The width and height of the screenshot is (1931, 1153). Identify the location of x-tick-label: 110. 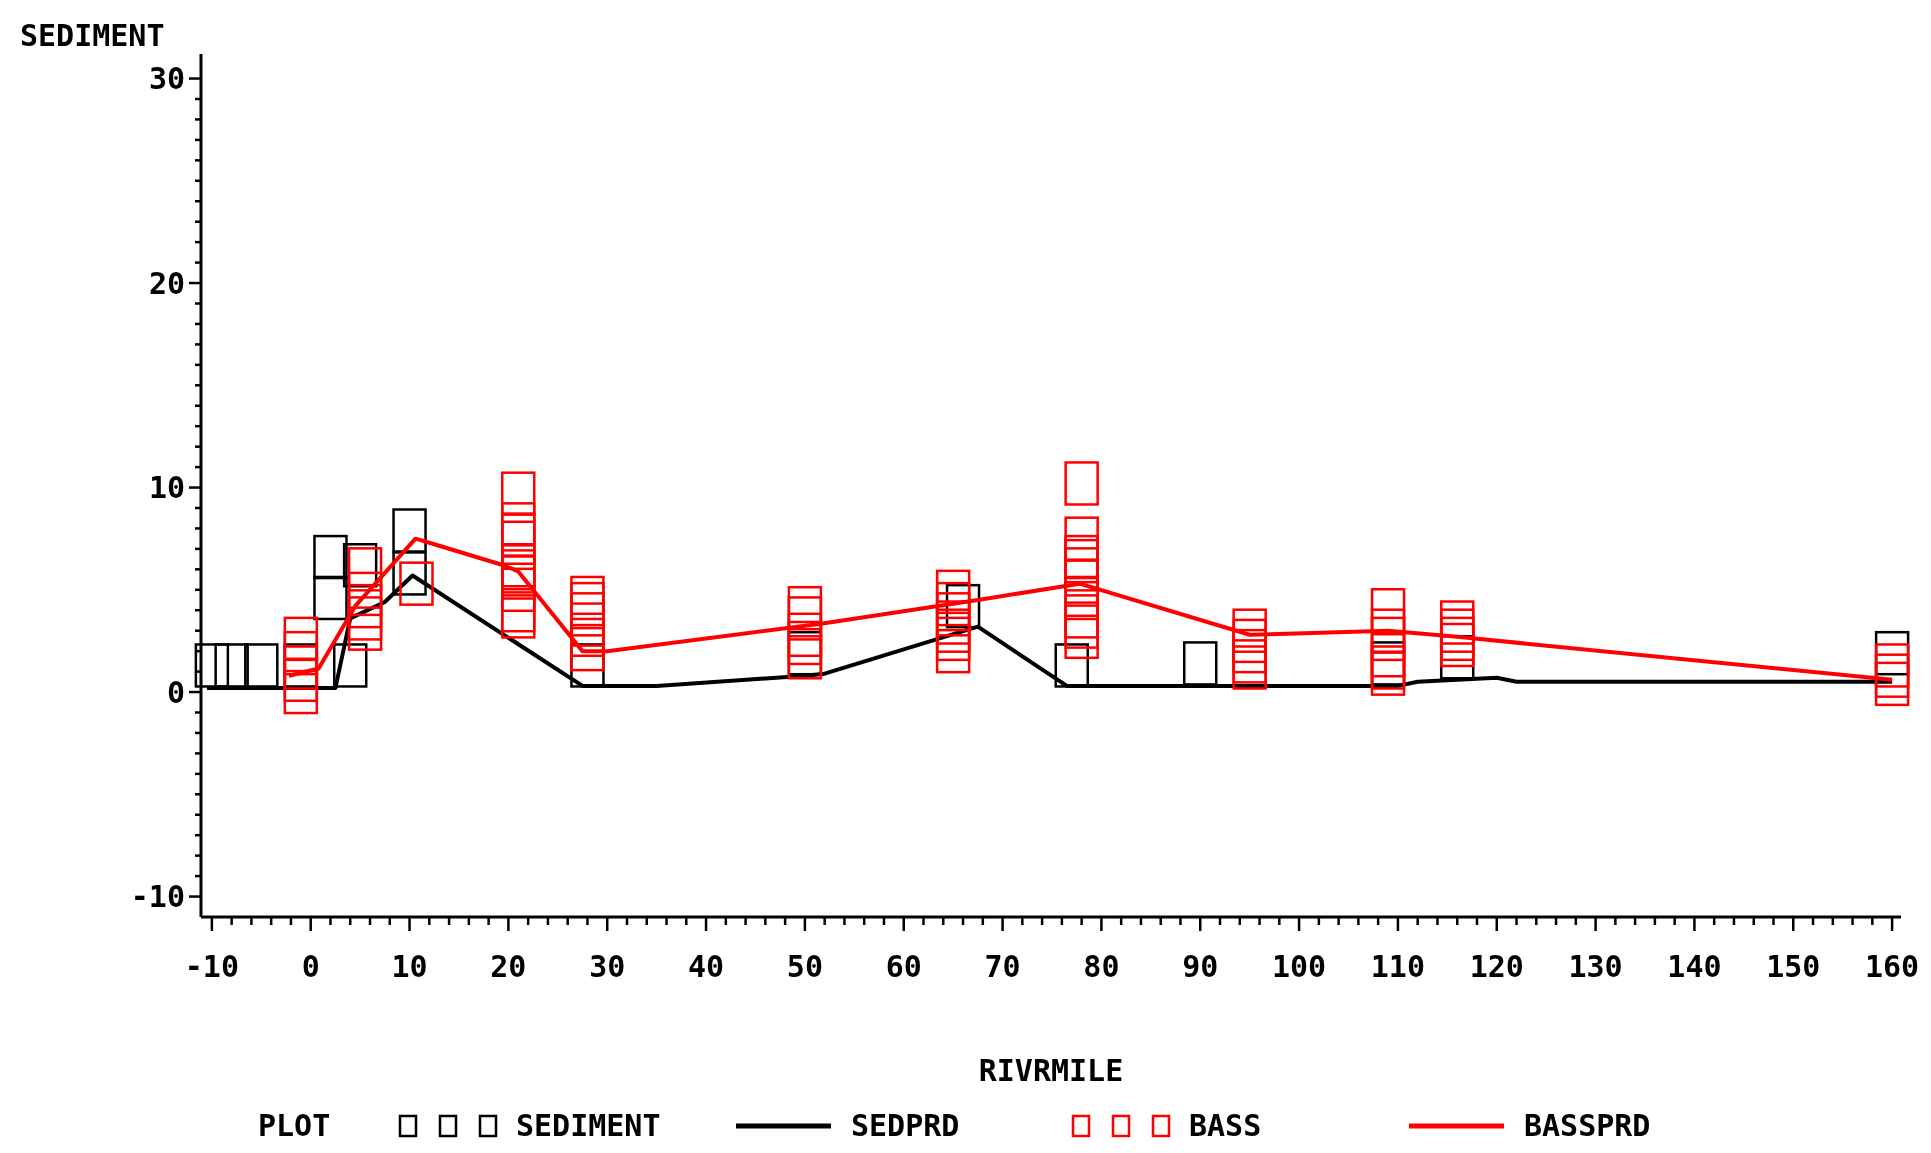
(1398, 966).